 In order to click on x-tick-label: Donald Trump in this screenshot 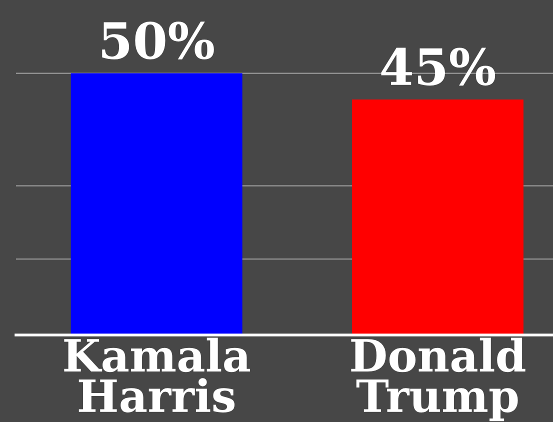, I will do `click(438, 380)`.